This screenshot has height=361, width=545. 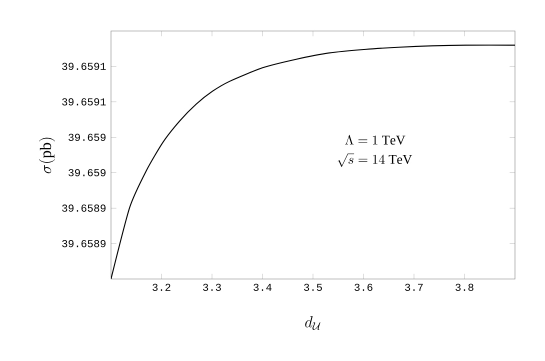 What do you see at coordinates (312, 323) in the screenshot?
I see `x-axis-title: $d_{\mathcal{U}}$` at bounding box center [312, 323].